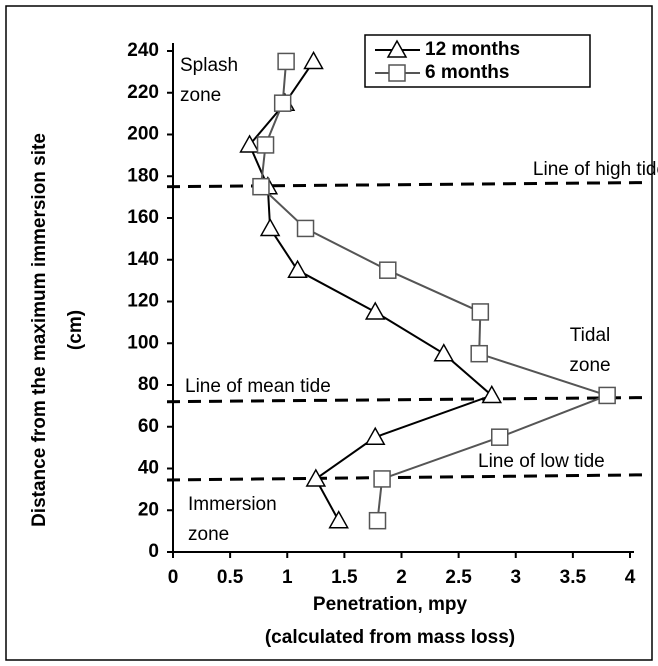 This screenshot has width=658, height=666. What do you see at coordinates (148, 509) in the screenshot?
I see `y-tick-label: 20` at bounding box center [148, 509].